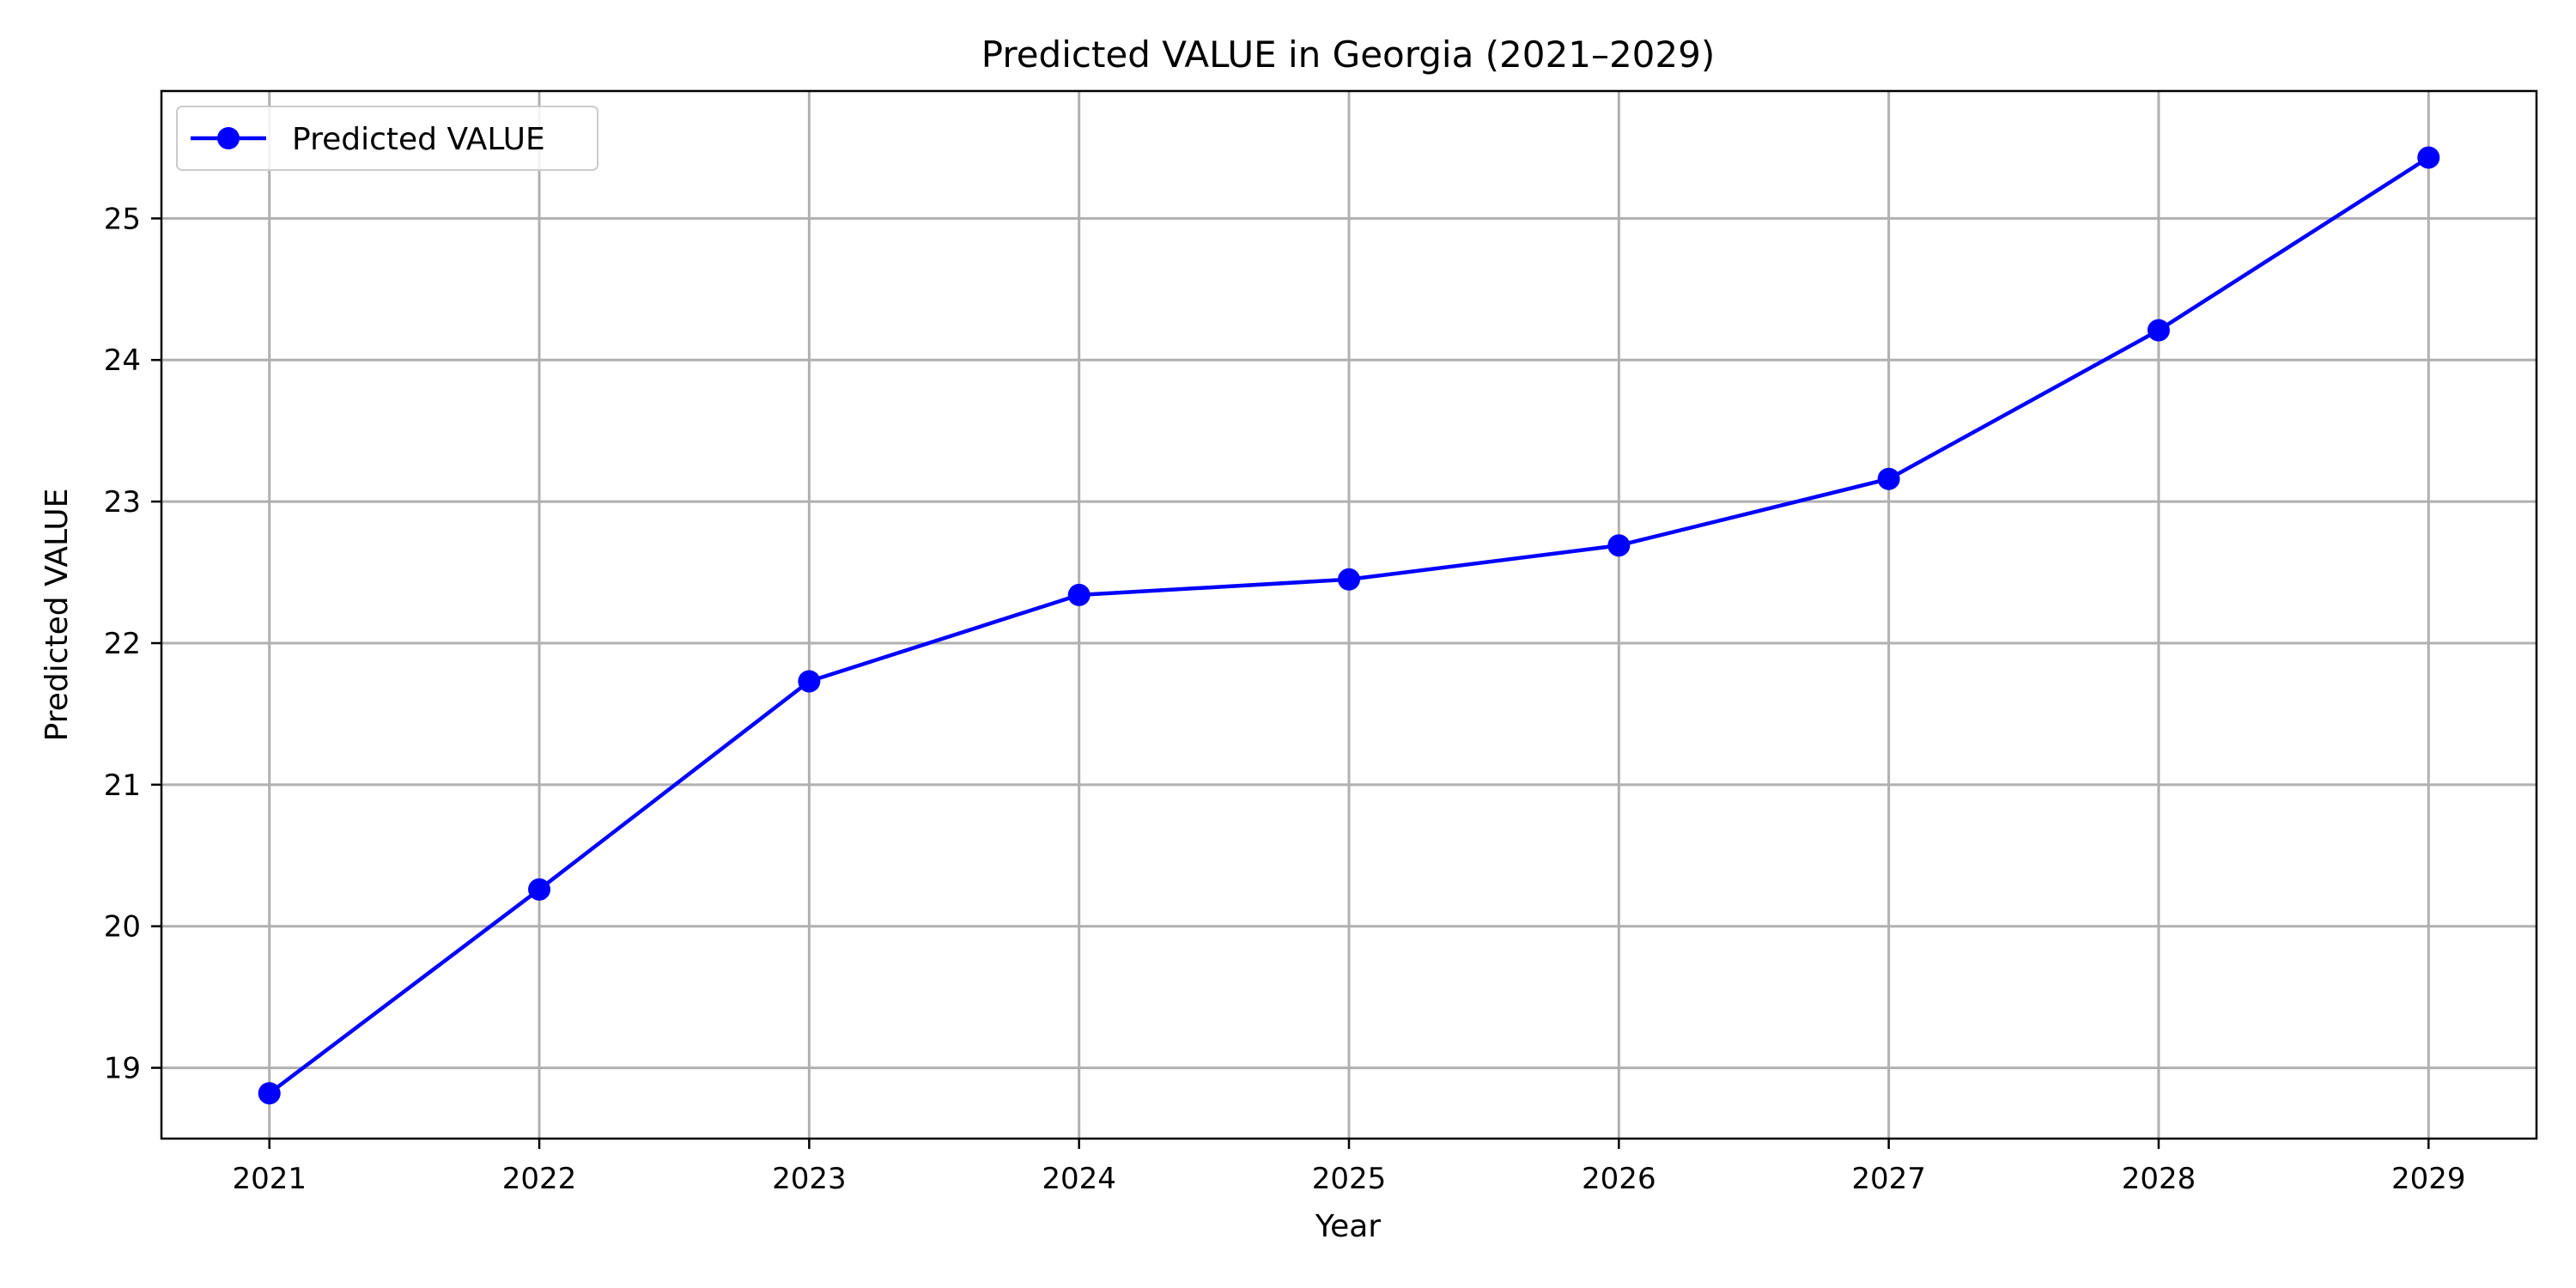 Image resolution: width=2576 pixels, height=1288 pixels. I want to click on y-tick-label: 19, so click(123, 1069).